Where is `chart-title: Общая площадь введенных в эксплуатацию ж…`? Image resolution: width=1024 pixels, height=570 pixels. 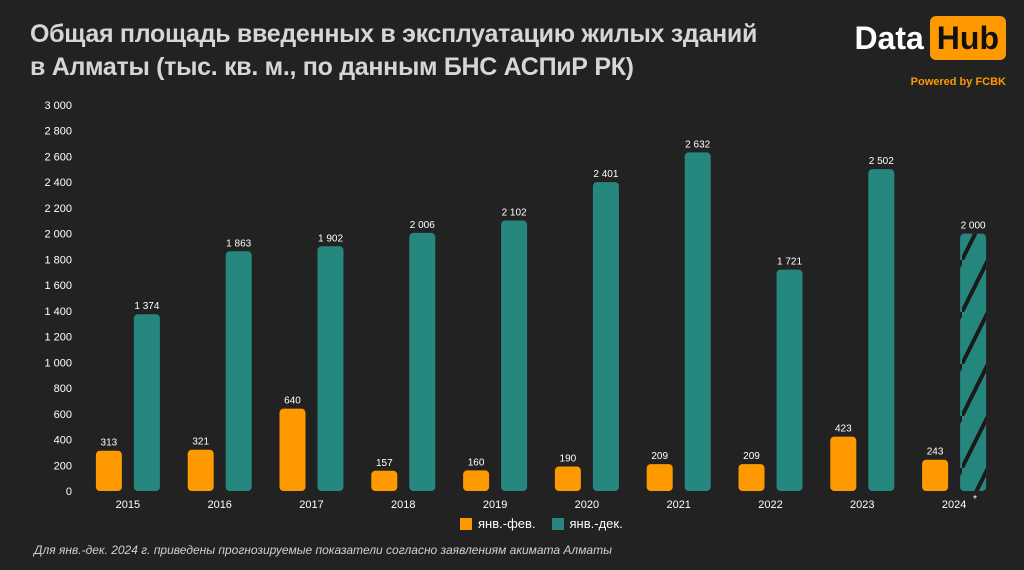 chart-title: Общая площадь введенных в эксплуатацию ж… is located at coordinates (420, 51).